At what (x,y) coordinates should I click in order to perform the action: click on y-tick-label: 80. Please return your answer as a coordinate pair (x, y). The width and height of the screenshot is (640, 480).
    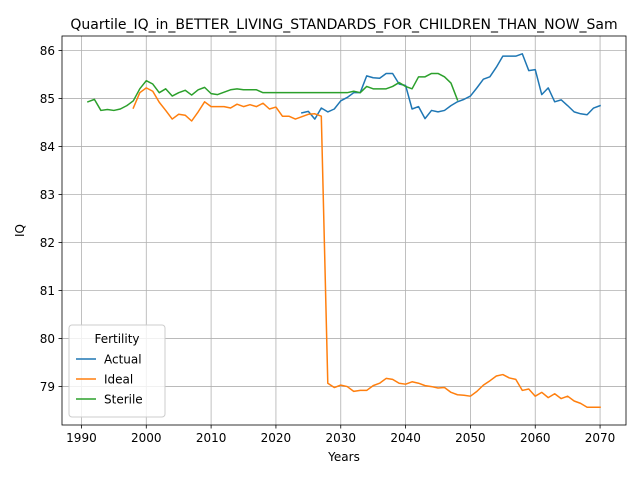
    Looking at the image, I should click on (47, 339).